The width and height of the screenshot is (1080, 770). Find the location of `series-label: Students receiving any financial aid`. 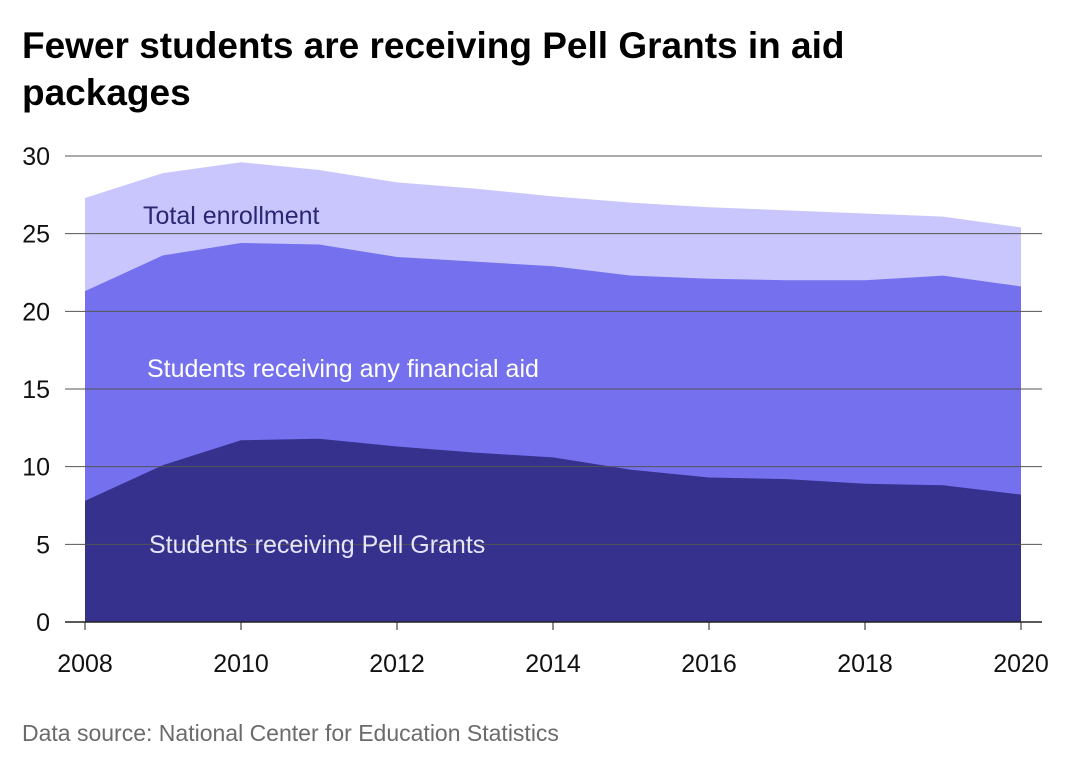

series-label: Students receiving any financial aid is located at coordinates (343, 369).